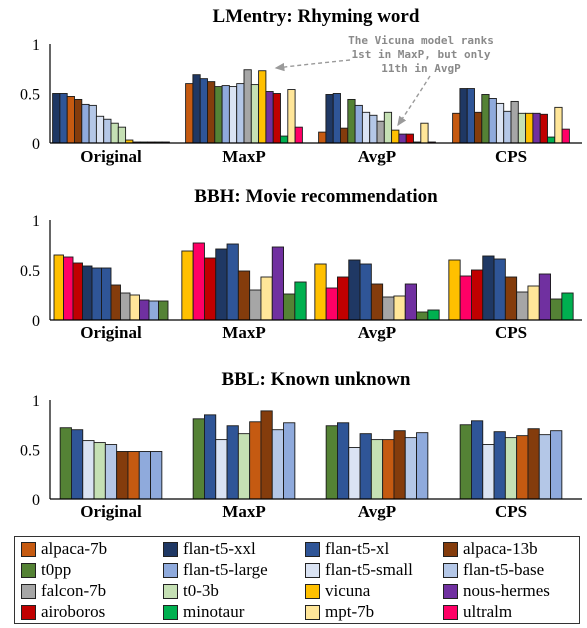 This screenshot has width=587, height=628. I want to click on legend-label: falcon-7b, so click(74, 590).